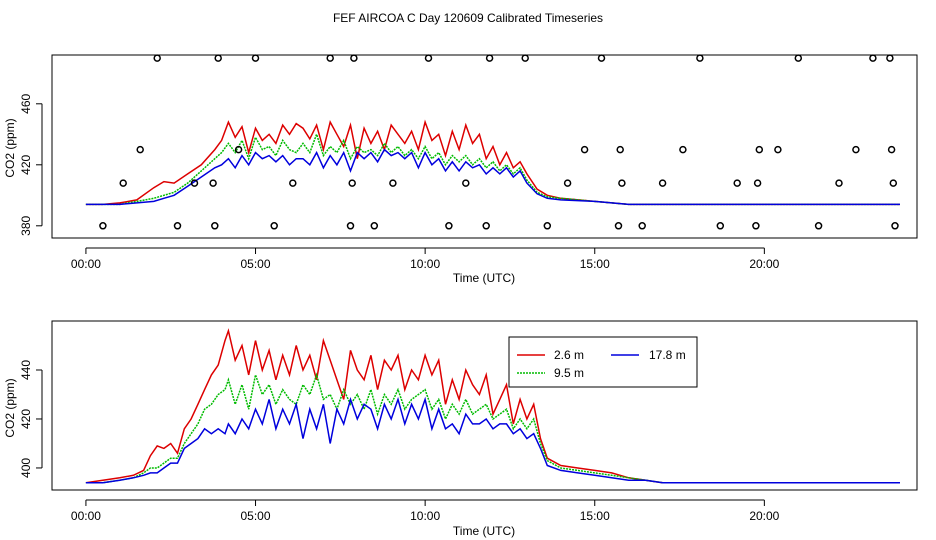 This screenshot has width=936, height=540. Describe the element at coordinates (26, 419) in the screenshot. I see `bot-y-tick-label: 420` at that location.